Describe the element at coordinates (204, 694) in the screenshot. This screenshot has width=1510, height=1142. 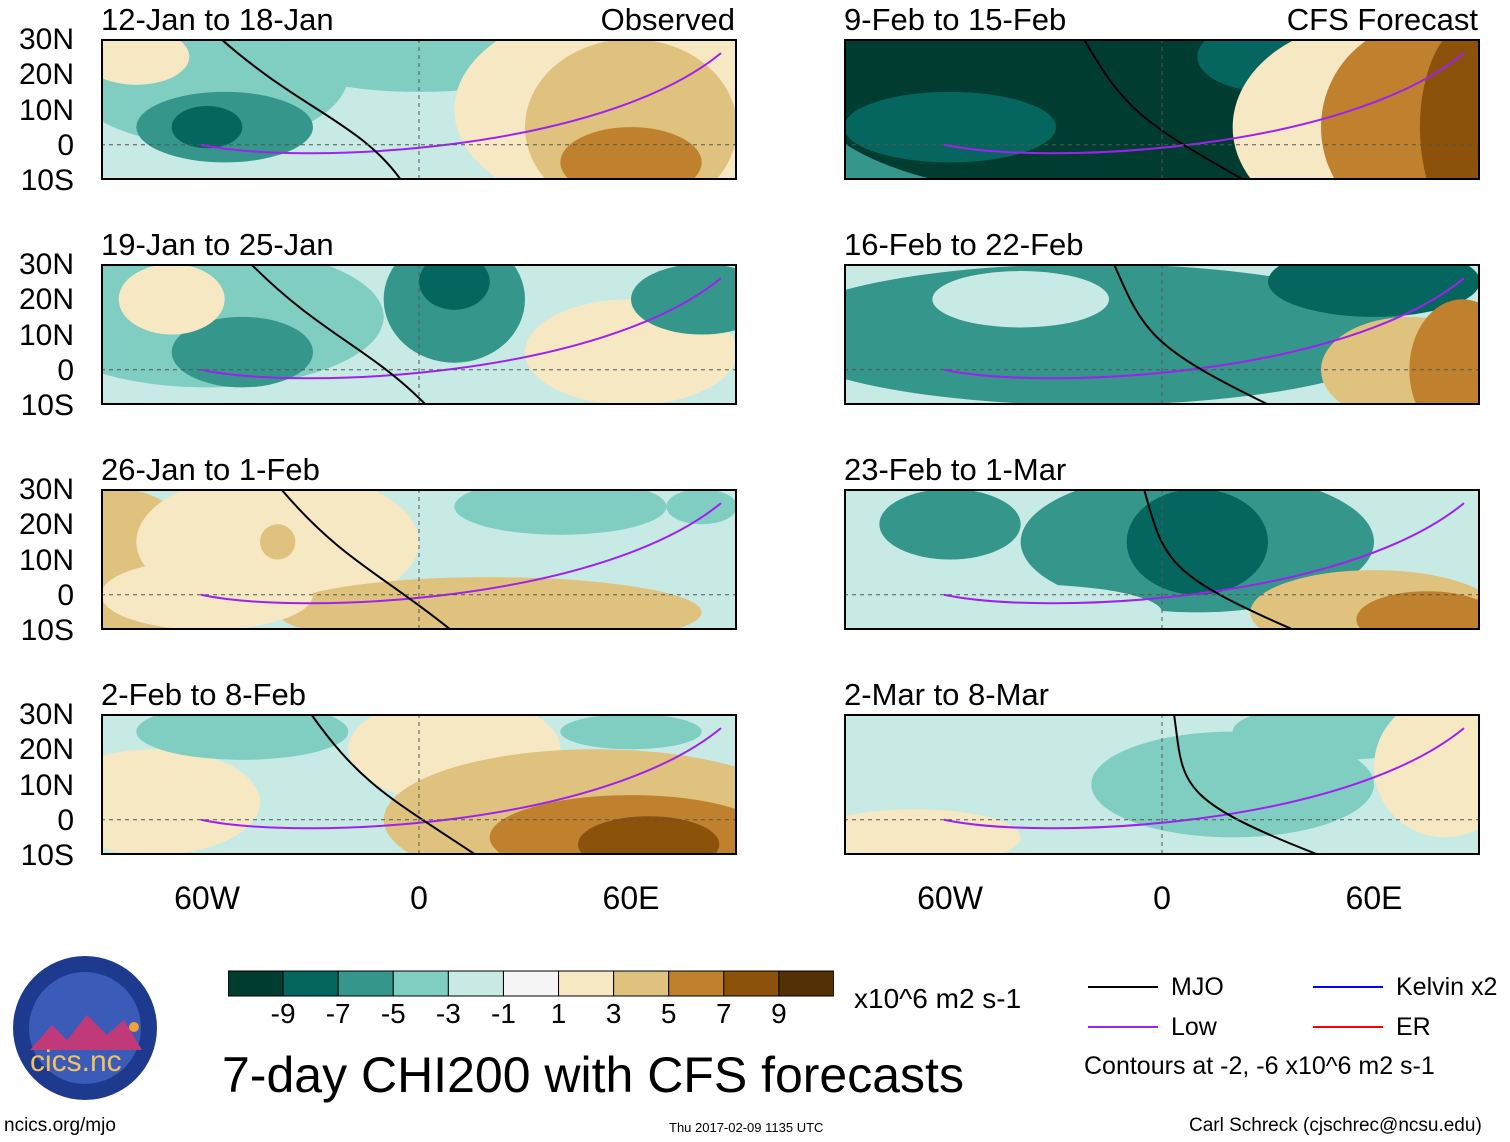
I see `panel-title: 2-Feb to 8-Feb` at that location.